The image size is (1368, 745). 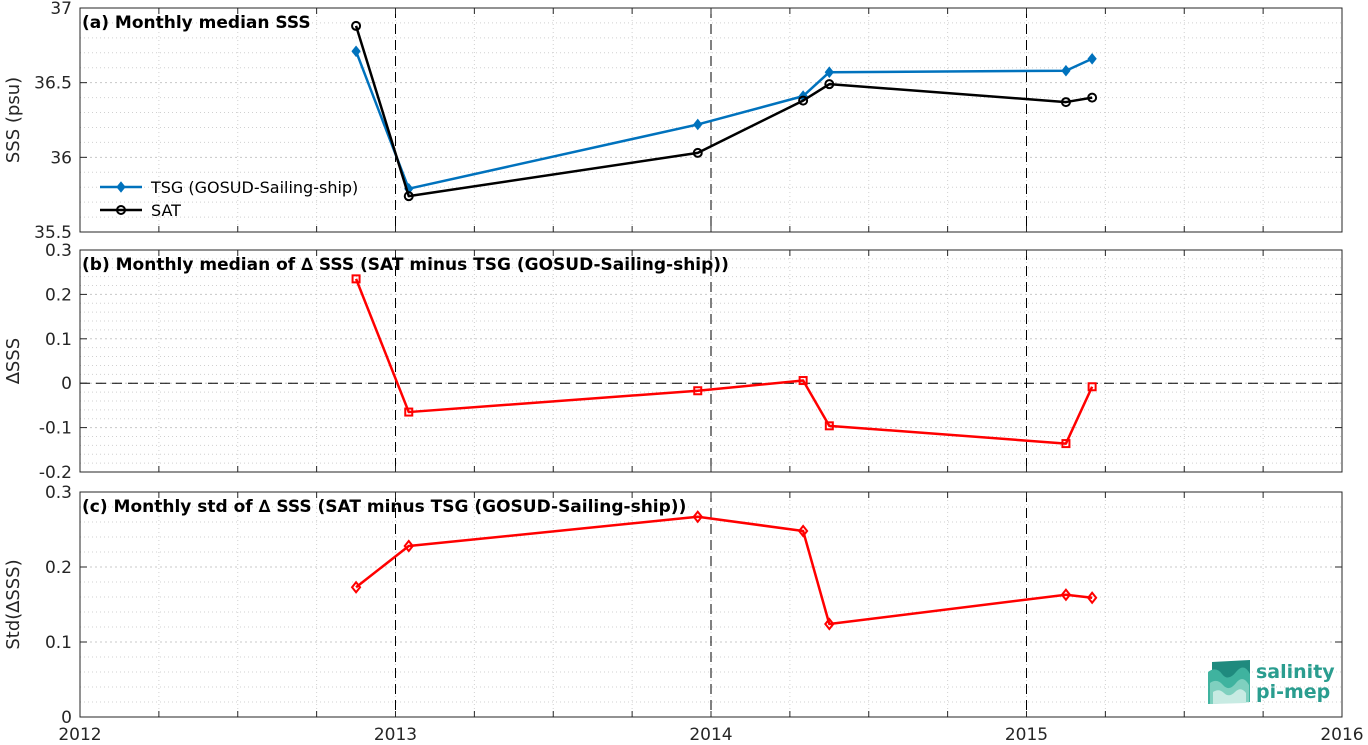 What do you see at coordinates (55, 473) in the screenshot?
I see `y-tick-label: -0.2` at bounding box center [55, 473].